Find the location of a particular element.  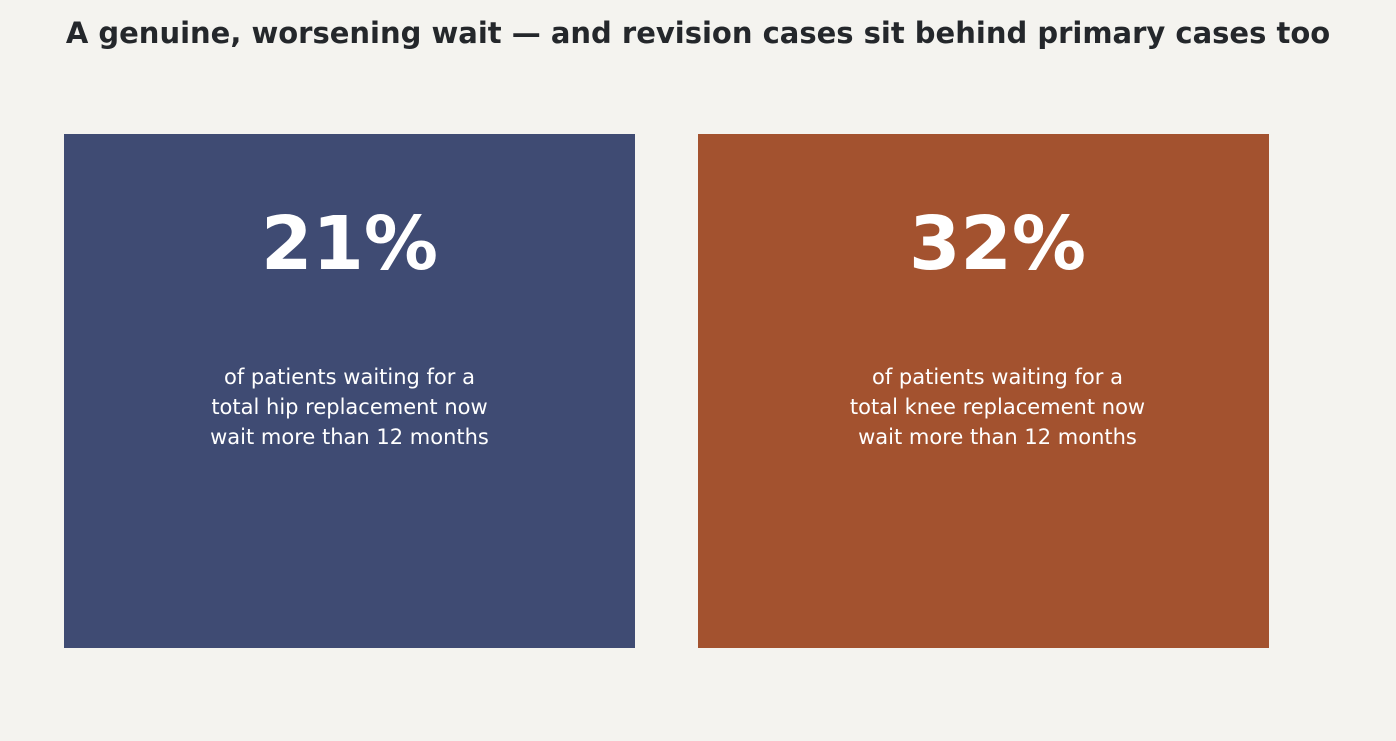

hip-caption-line-1: of patients waiting for a is located at coordinates (349, 377).